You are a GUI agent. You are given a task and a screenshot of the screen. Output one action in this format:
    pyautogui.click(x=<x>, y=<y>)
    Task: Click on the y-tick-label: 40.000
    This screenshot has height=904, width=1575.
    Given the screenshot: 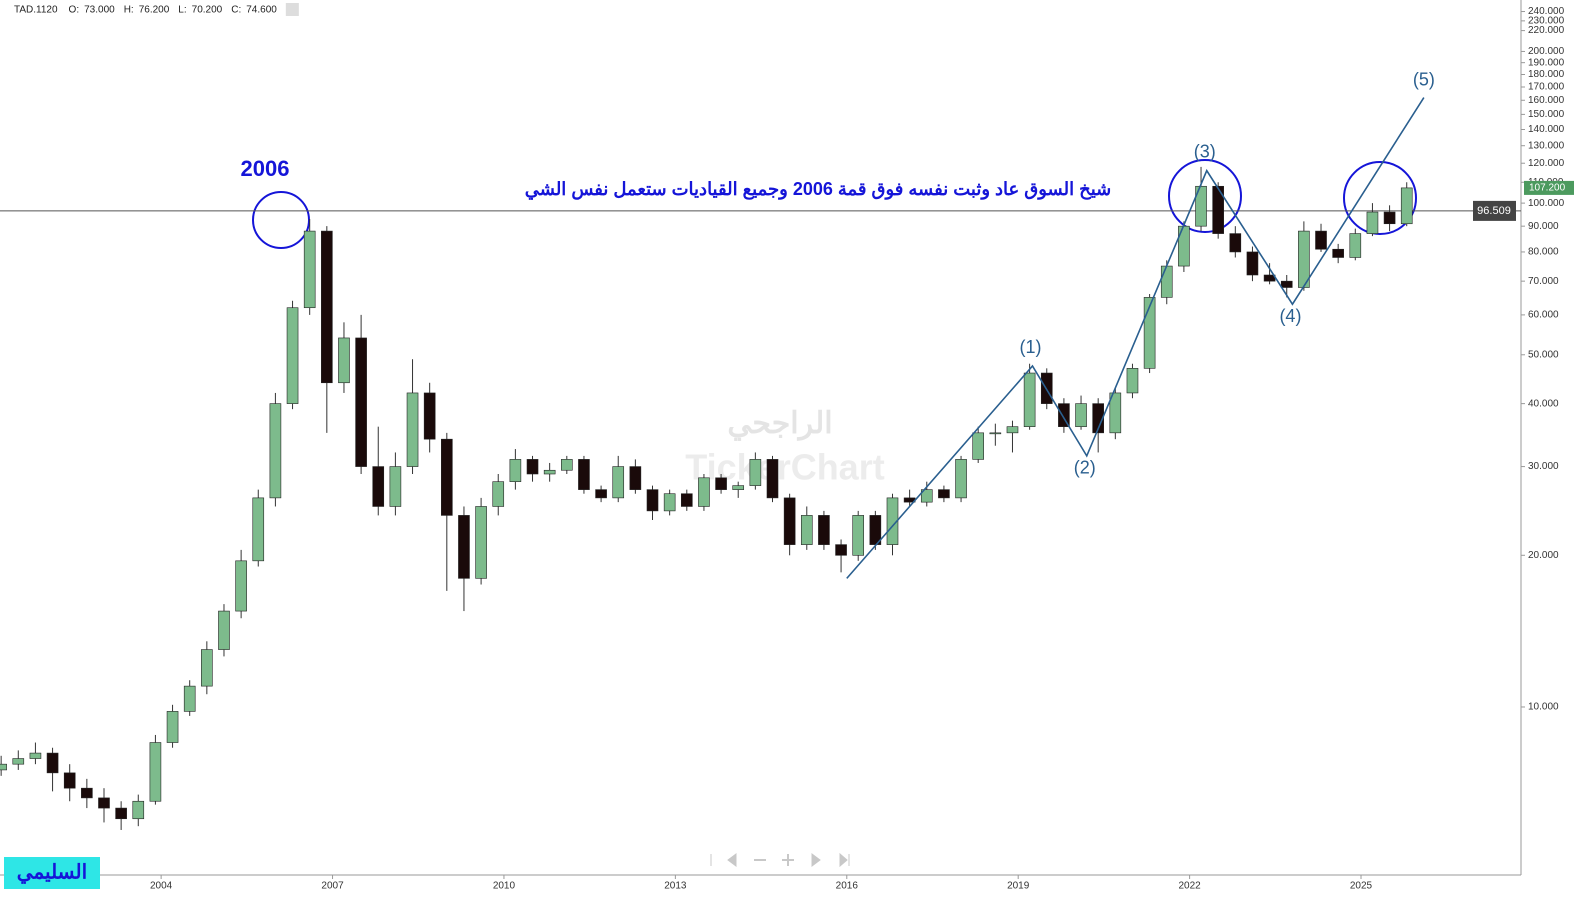 What is the action you would take?
    pyautogui.click(x=1543, y=403)
    